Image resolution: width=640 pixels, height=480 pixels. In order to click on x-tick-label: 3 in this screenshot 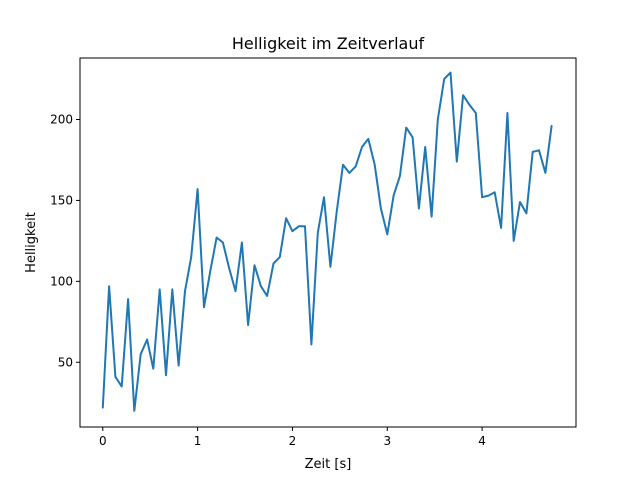, I will do `click(387, 441)`.